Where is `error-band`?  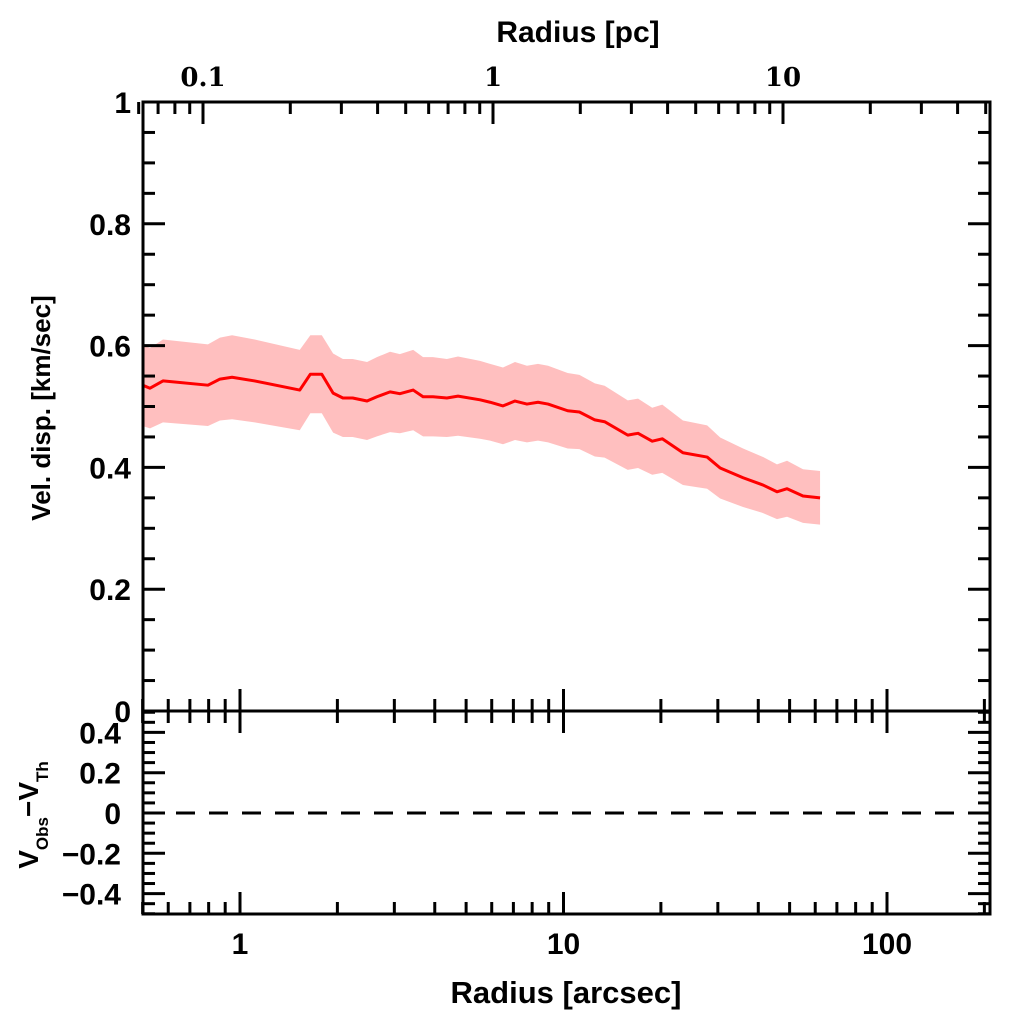 error-band is located at coordinates (481, 430).